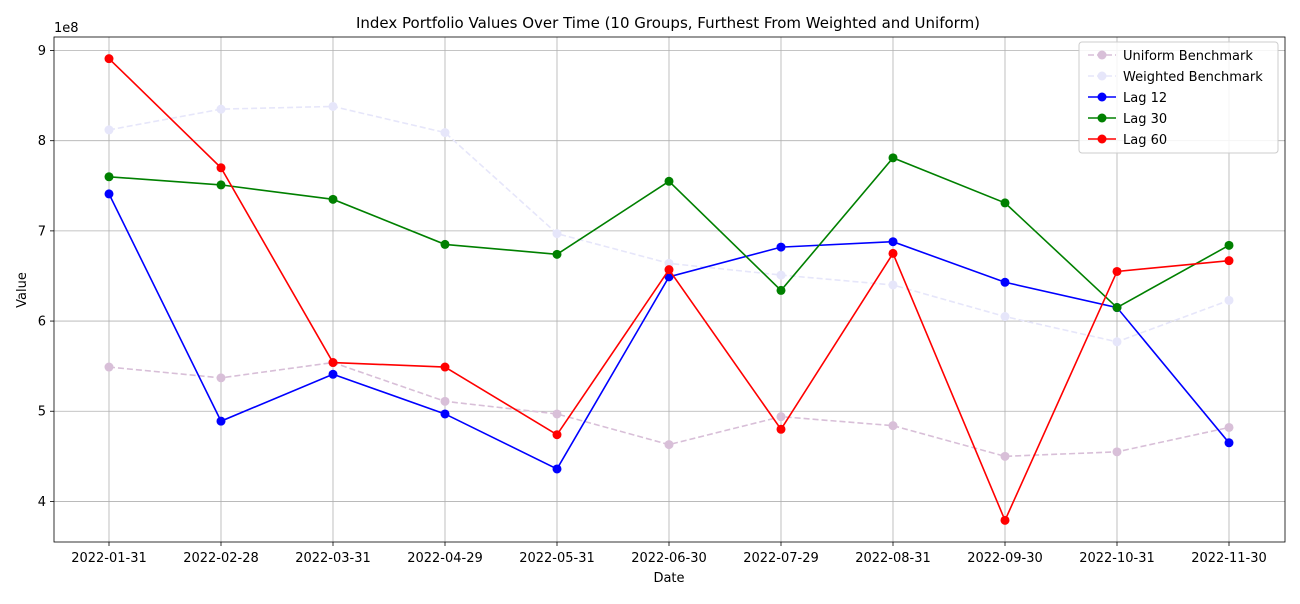 Image resolution: width=1300 pixels, height=604 pixels. I want to click on y-tick-label: 6, so click(42, 322).